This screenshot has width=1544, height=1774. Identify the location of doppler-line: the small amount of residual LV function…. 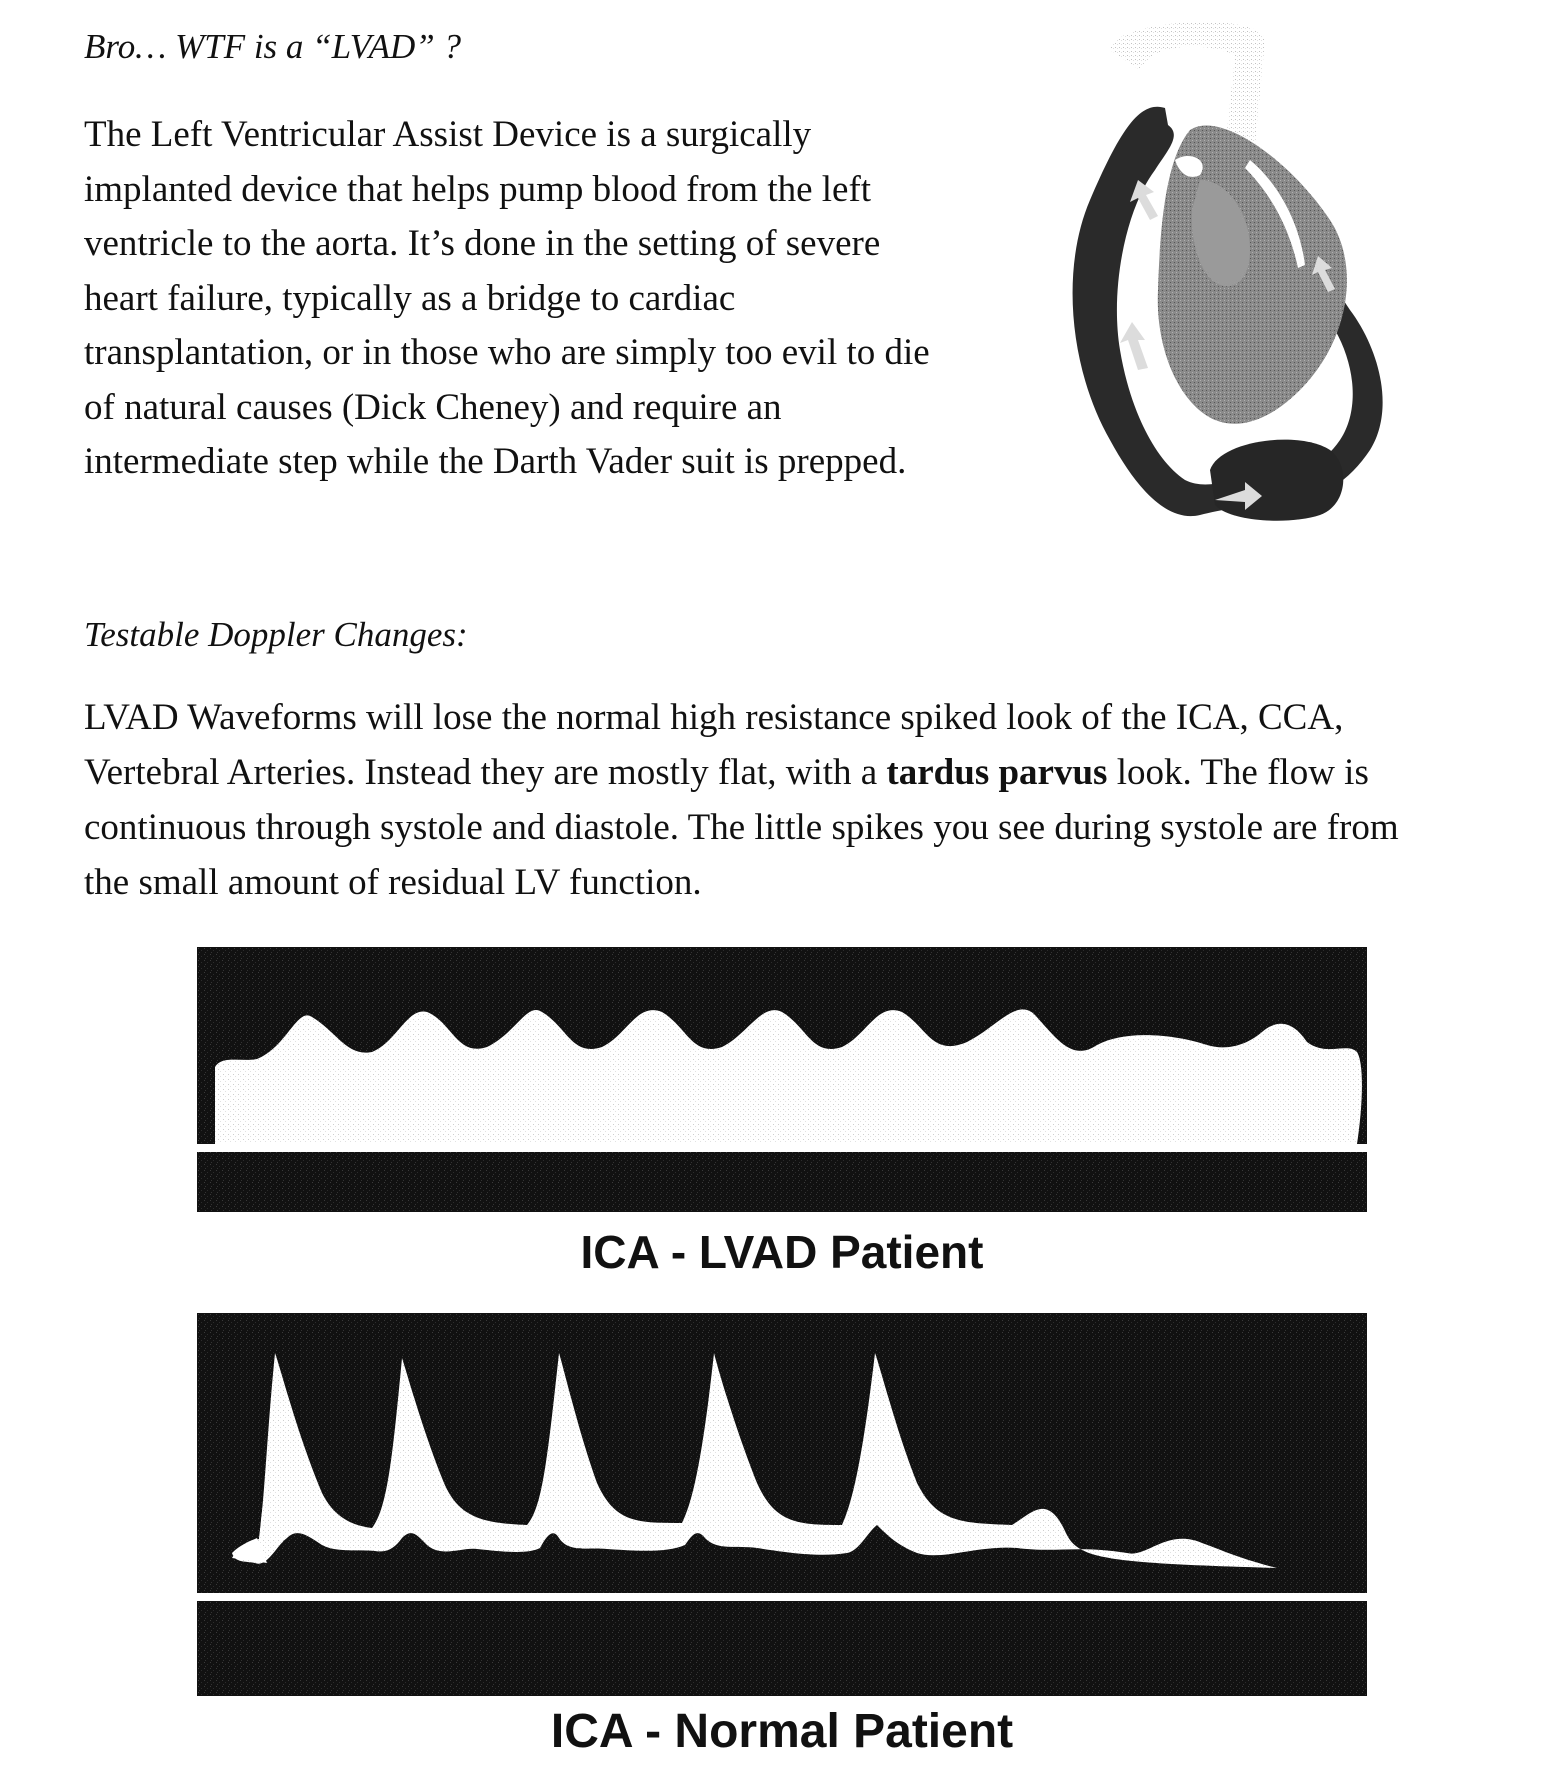
(393, 882).